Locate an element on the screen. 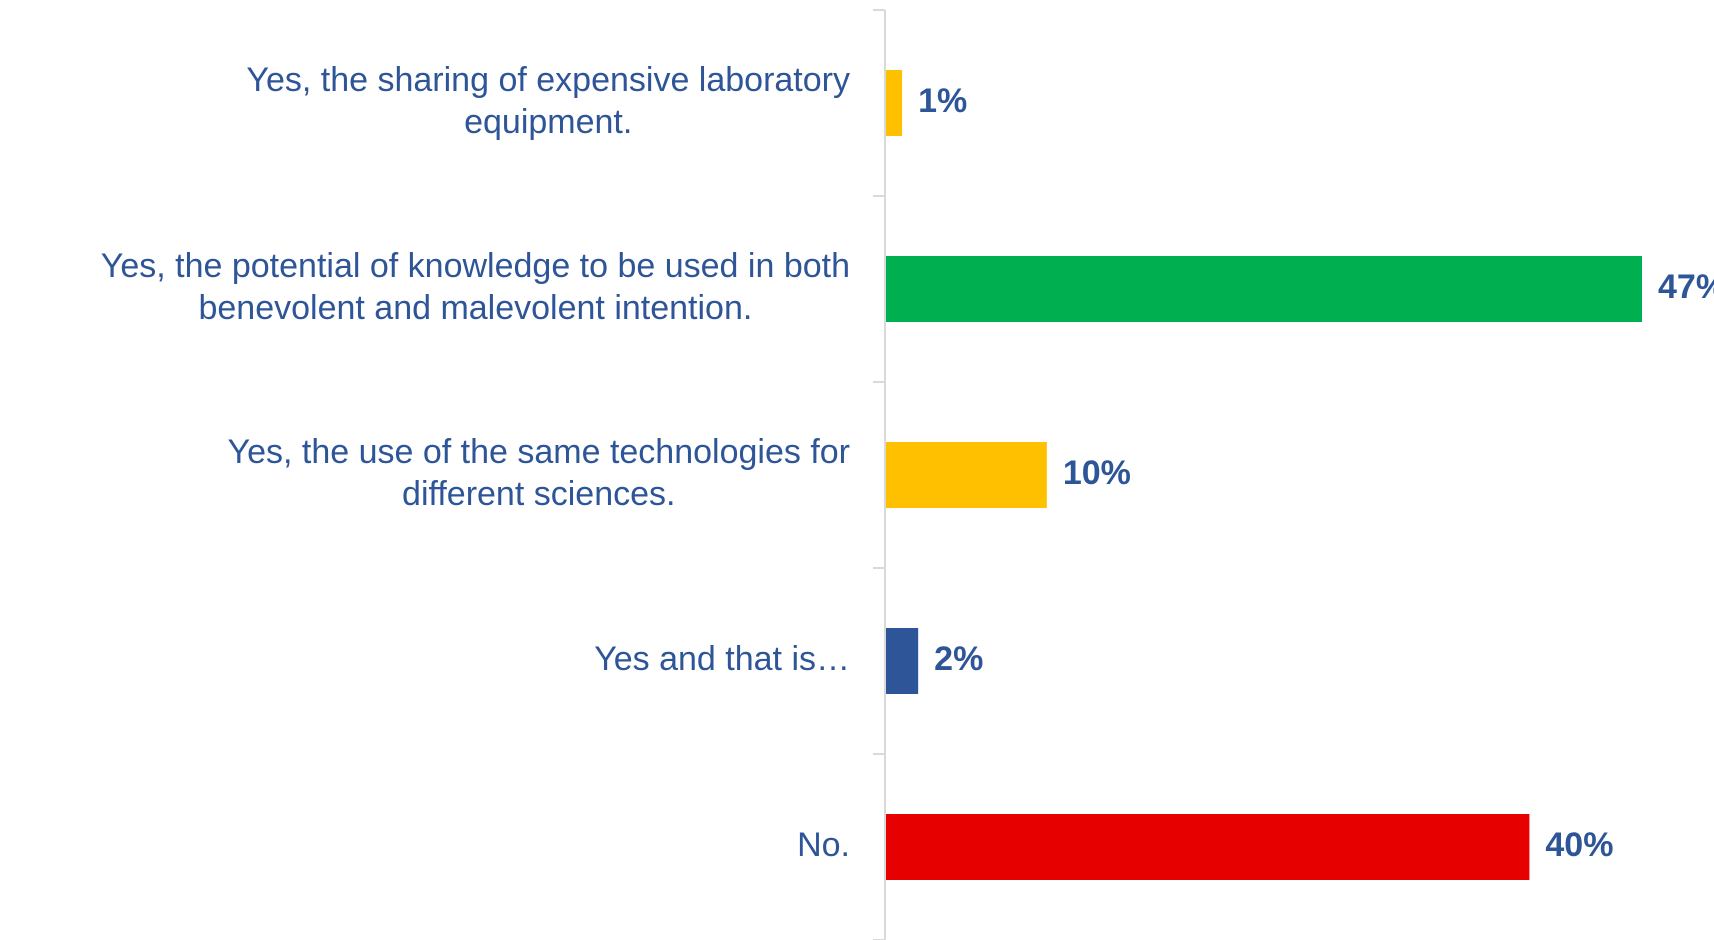  data-label: 40% is located at coordinates (1579, 845).